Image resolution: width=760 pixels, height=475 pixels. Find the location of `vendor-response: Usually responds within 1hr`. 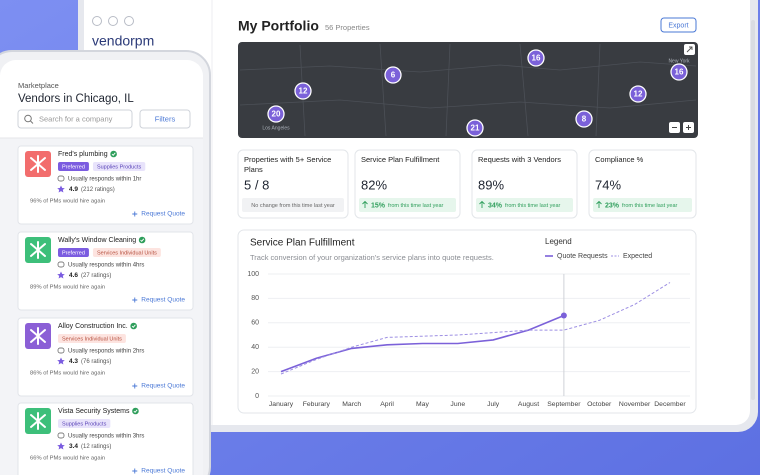

vendor-response: Usually responds within 1hr is located at coordinates (104, 180).